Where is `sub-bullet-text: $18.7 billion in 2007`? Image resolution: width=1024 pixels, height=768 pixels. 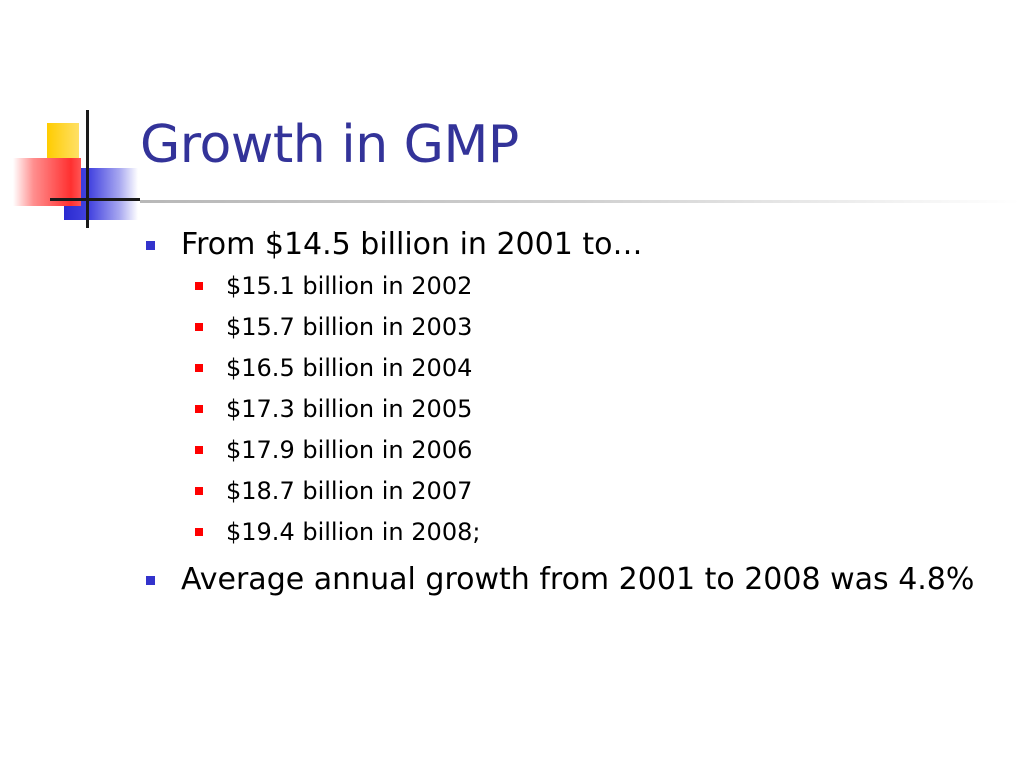 sub-bullet-text: $18.7 billion in 2007 is located at coordinates (349, 491).